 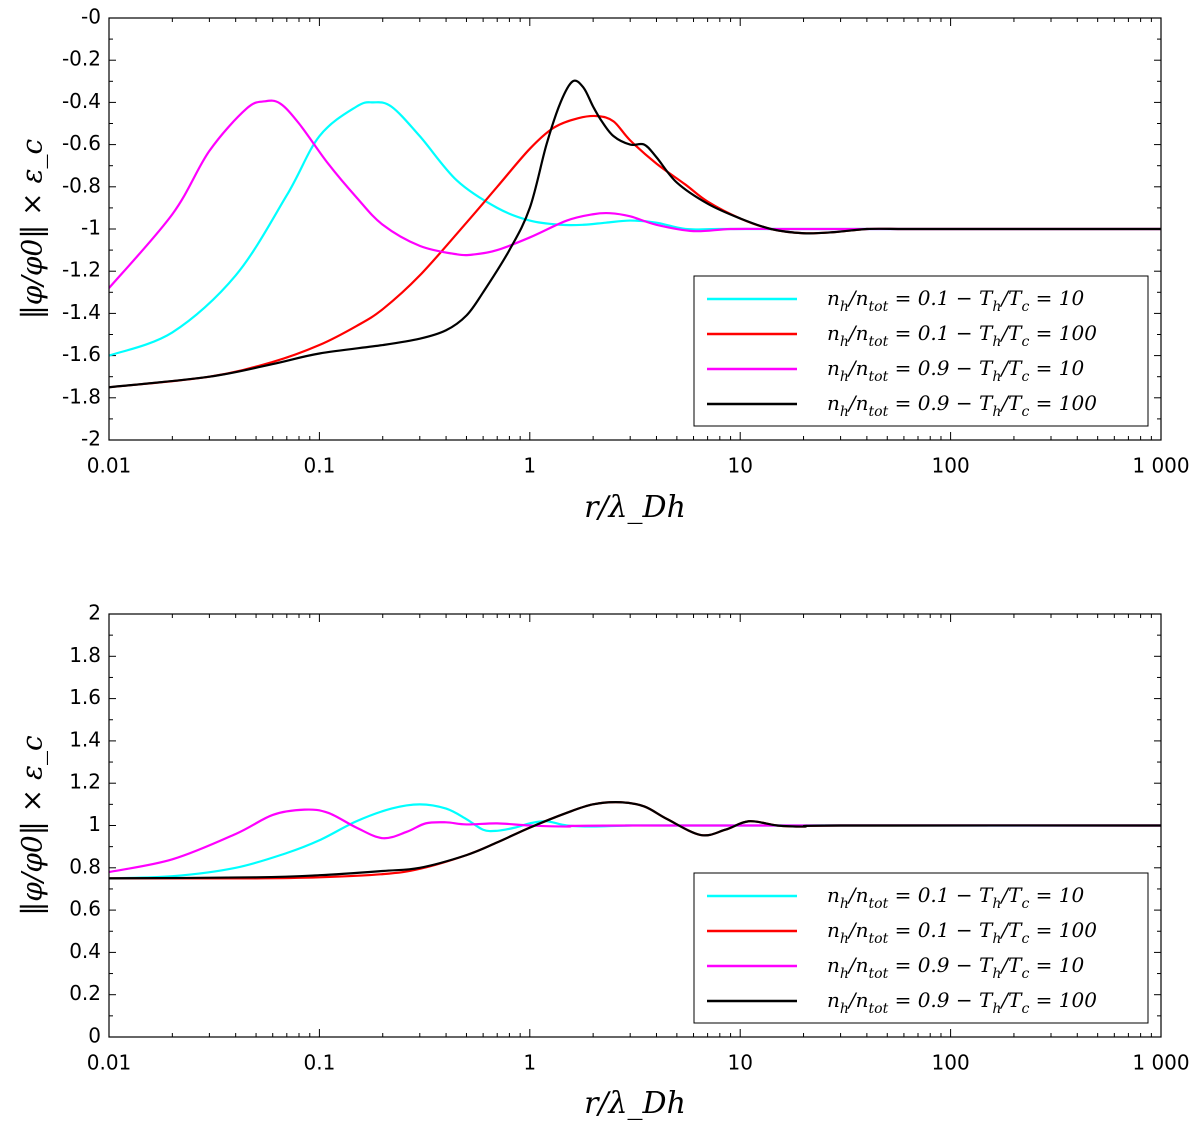 What do you see at coordinates (85, 782) in the screenshot?
I see `y-tick-label: 1.2` at bounding box center [85, 782].